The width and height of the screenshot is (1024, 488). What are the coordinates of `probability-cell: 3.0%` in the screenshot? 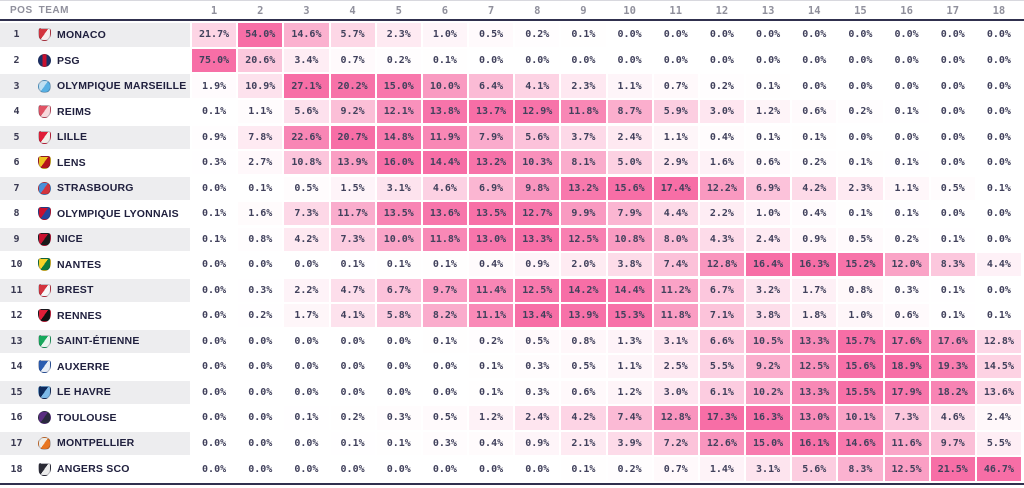 It's located at (721, 111).